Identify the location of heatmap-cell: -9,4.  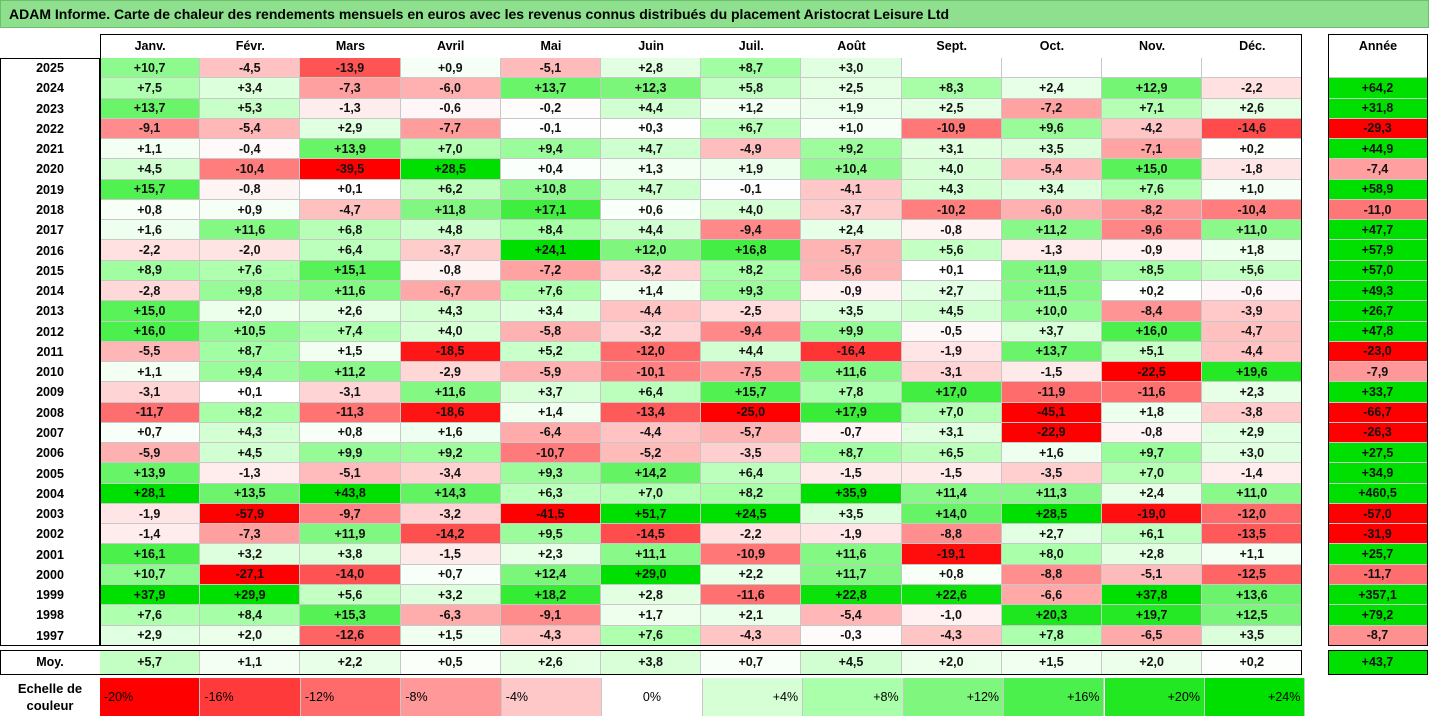
(751, 331).